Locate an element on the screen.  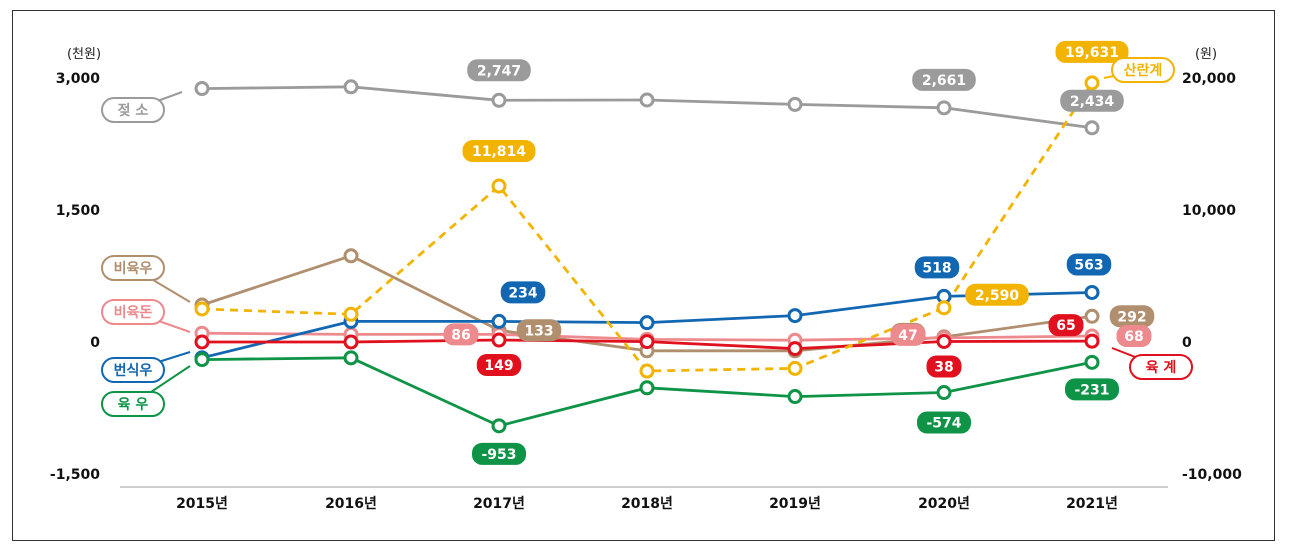
data-label: 86 is located at coordinates (460, 335).